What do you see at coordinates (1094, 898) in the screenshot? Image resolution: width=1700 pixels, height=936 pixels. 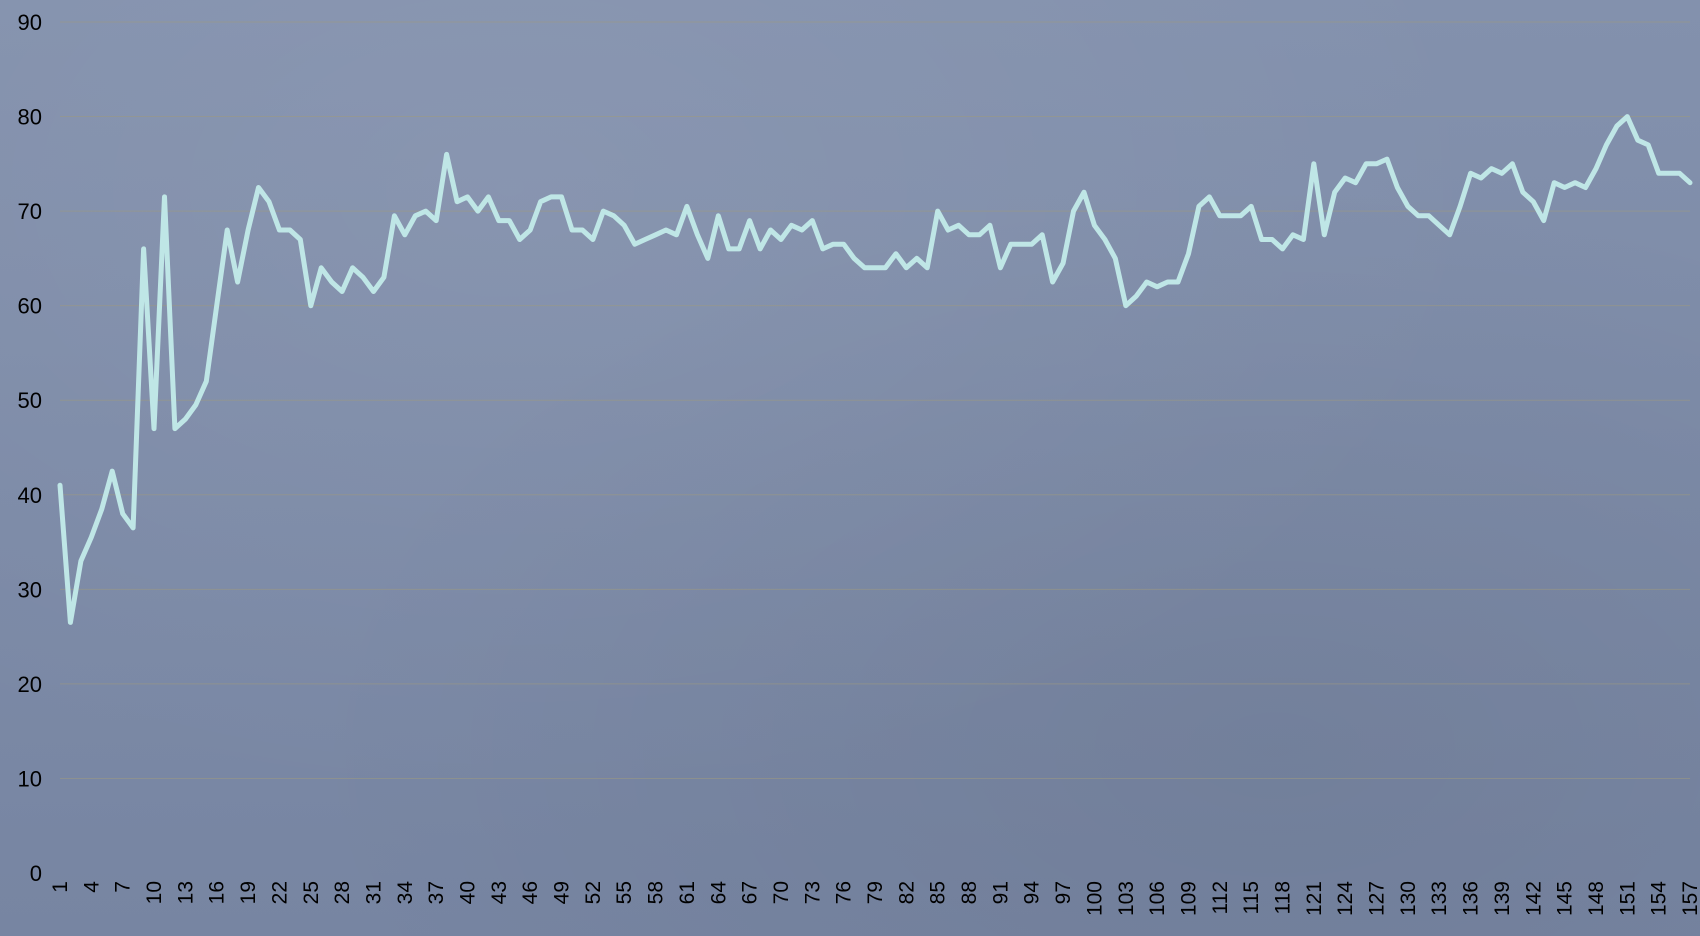 I see `x-tick-label: 100` at bounding box center [1094, 898].